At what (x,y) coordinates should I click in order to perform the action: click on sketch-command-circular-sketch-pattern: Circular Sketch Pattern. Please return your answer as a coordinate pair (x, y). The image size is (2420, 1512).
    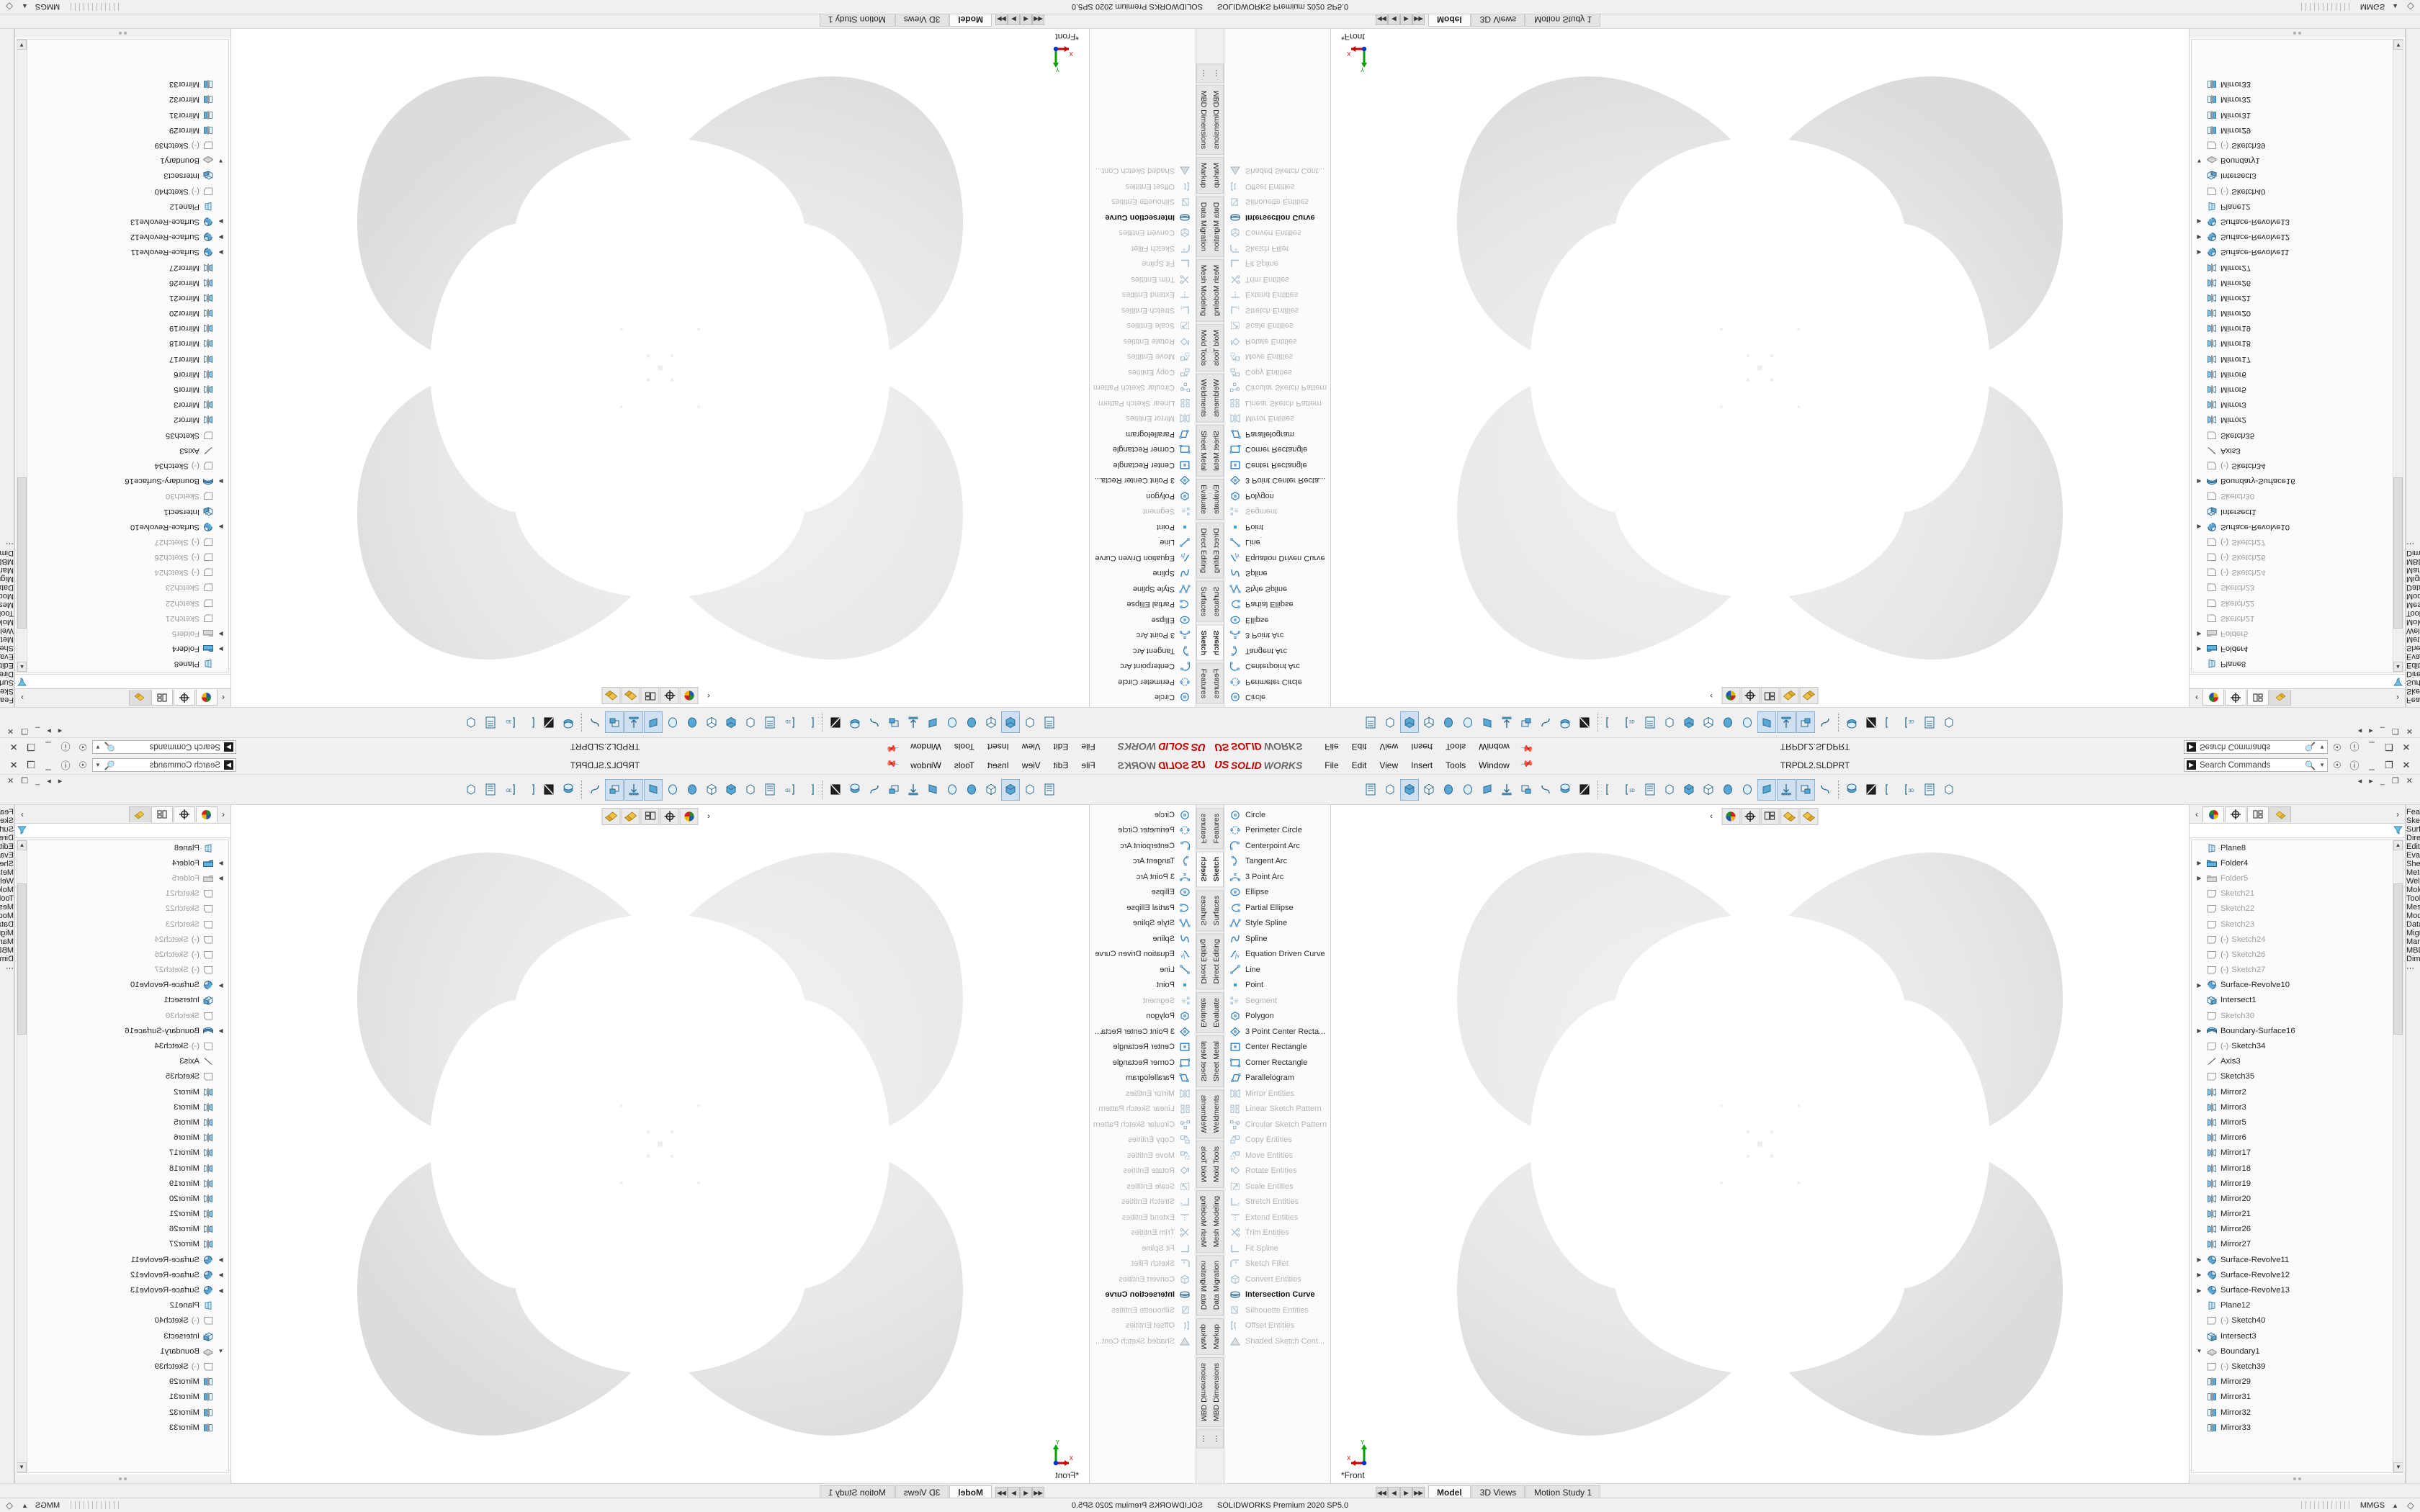
    Looking at the image, I should click on (1143, 1125).